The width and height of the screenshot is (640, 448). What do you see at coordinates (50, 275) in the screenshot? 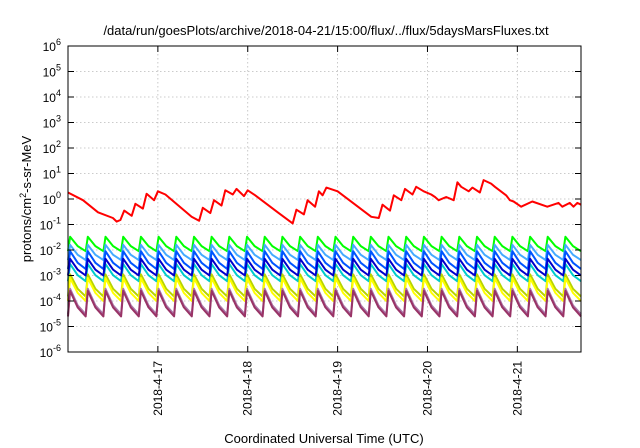
I see `y-tick-label: 10⁻³` at bounding box center [50, 275].